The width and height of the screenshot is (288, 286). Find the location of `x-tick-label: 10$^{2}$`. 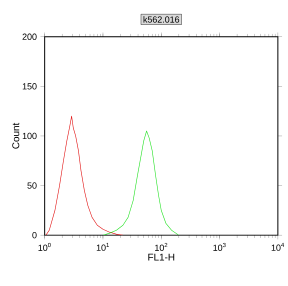

x-tick-label: 10$^{2}$ is located at coordinates (161, 247).